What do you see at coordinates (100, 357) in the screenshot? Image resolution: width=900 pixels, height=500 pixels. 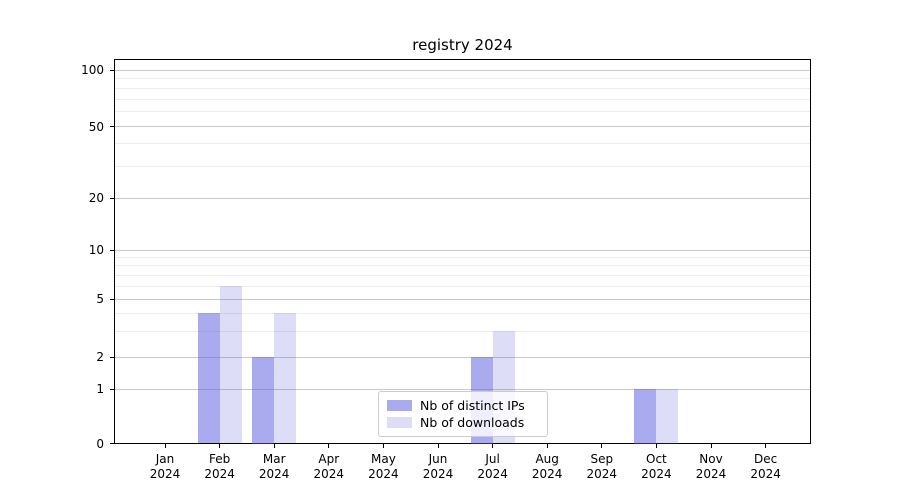 I see `y-tick-label: 2` at bounding box center [100, 357].